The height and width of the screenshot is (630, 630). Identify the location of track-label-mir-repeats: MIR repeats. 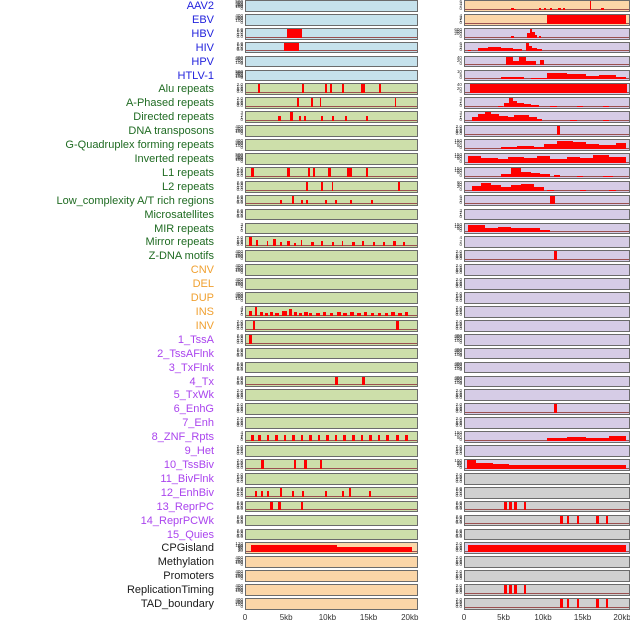
(184, 228).